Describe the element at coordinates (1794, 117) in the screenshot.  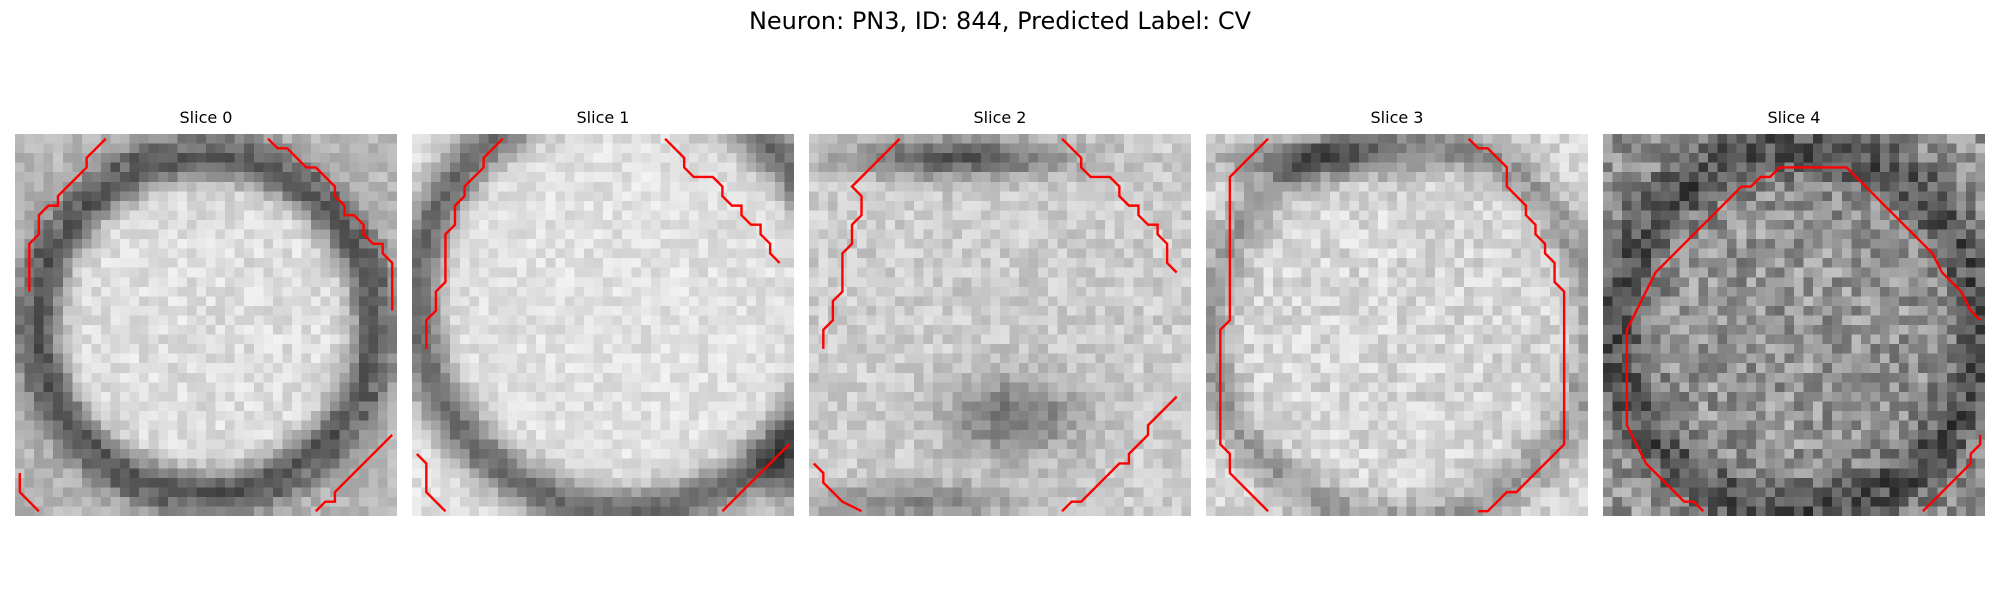
I see `slice-title: Slice 4` at that location.